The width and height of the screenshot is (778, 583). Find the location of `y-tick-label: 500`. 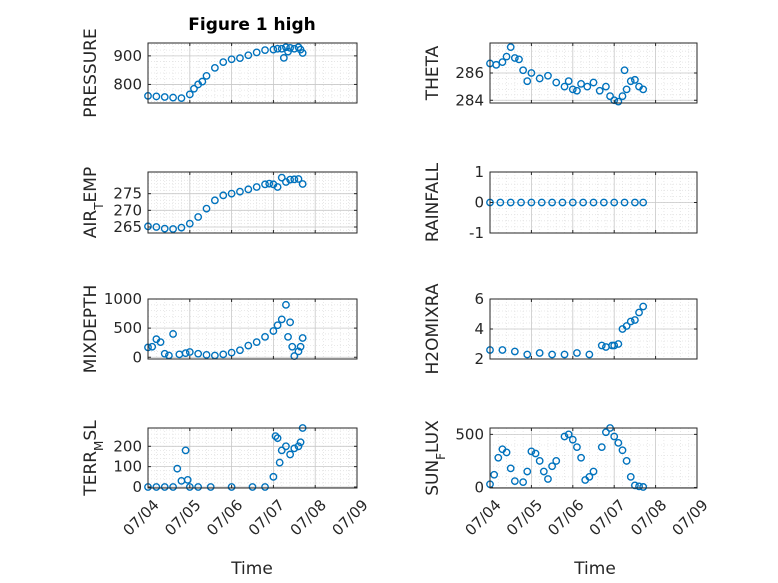

y-tick-label: 500 is located at coordinates (469, 434).